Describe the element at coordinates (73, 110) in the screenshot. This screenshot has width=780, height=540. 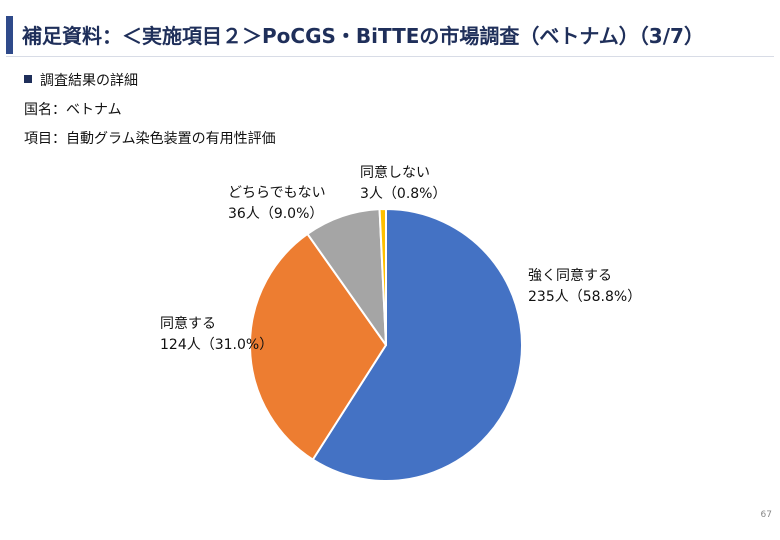
I see `country-line: 国名：ベトナム` at that location.